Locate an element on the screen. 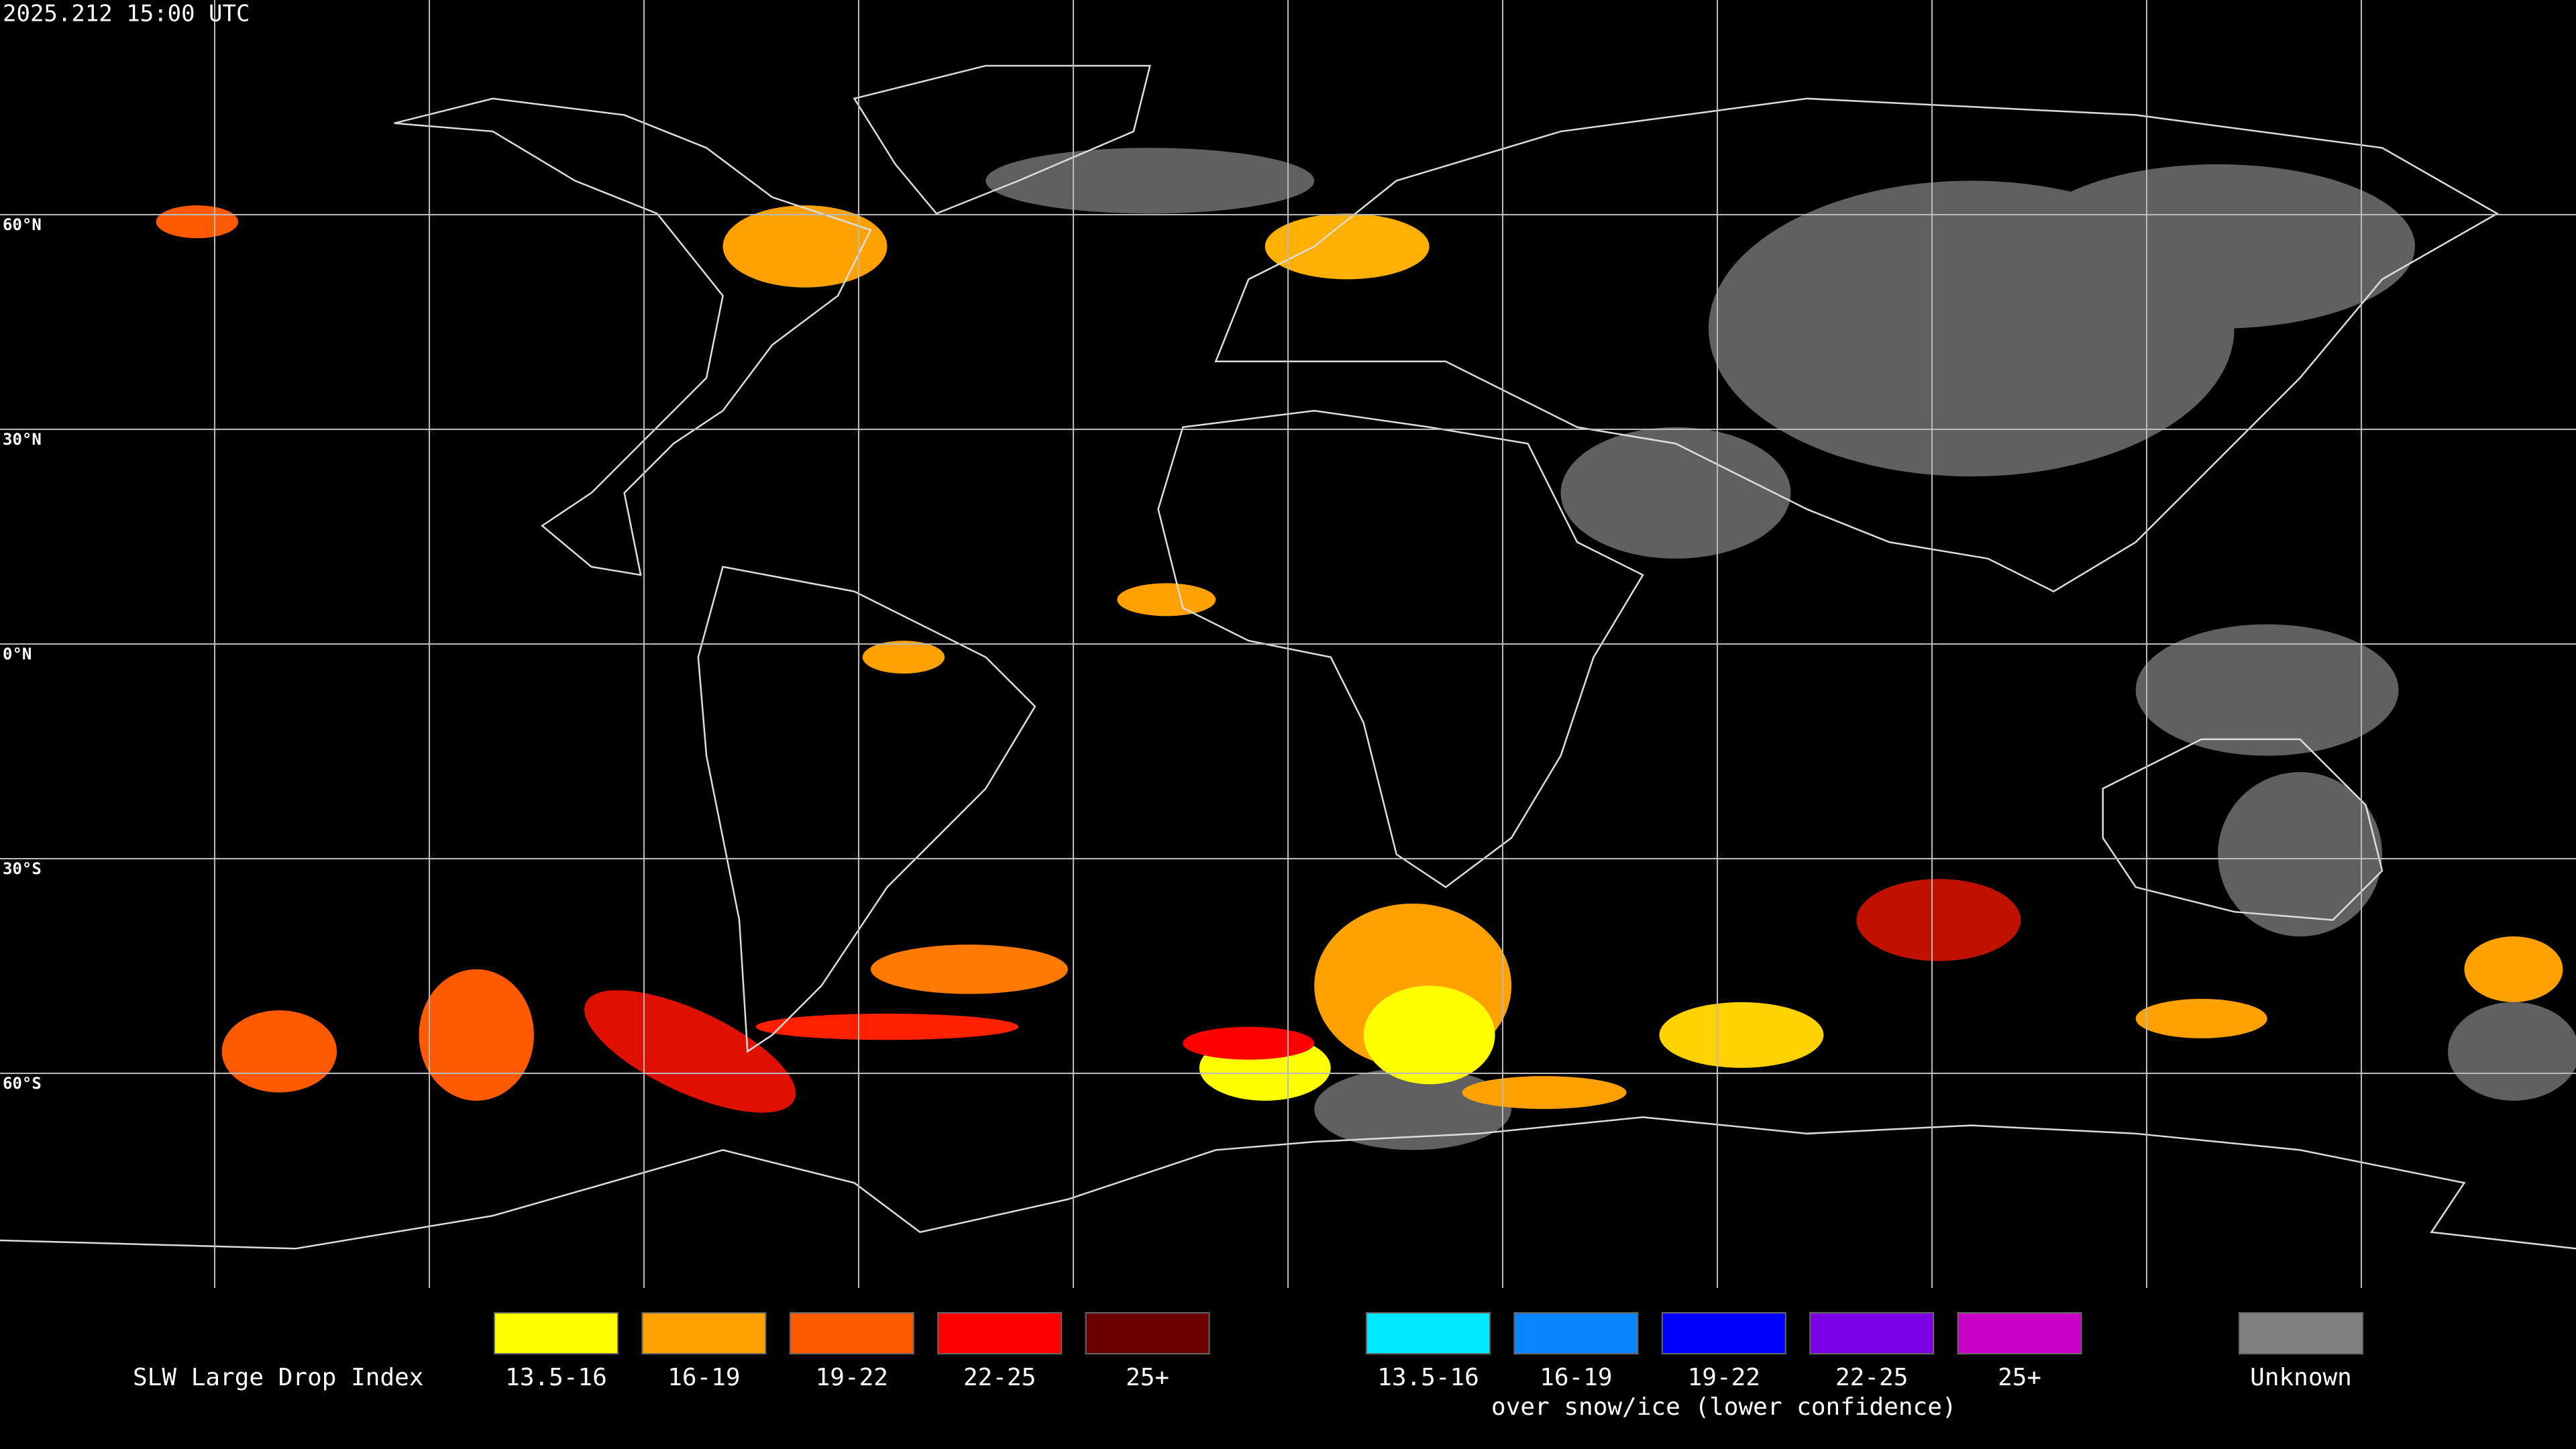 The image size is (2576, 1449). legend-title: SLW Large Drop Index is located at coordinates (278, 1377).